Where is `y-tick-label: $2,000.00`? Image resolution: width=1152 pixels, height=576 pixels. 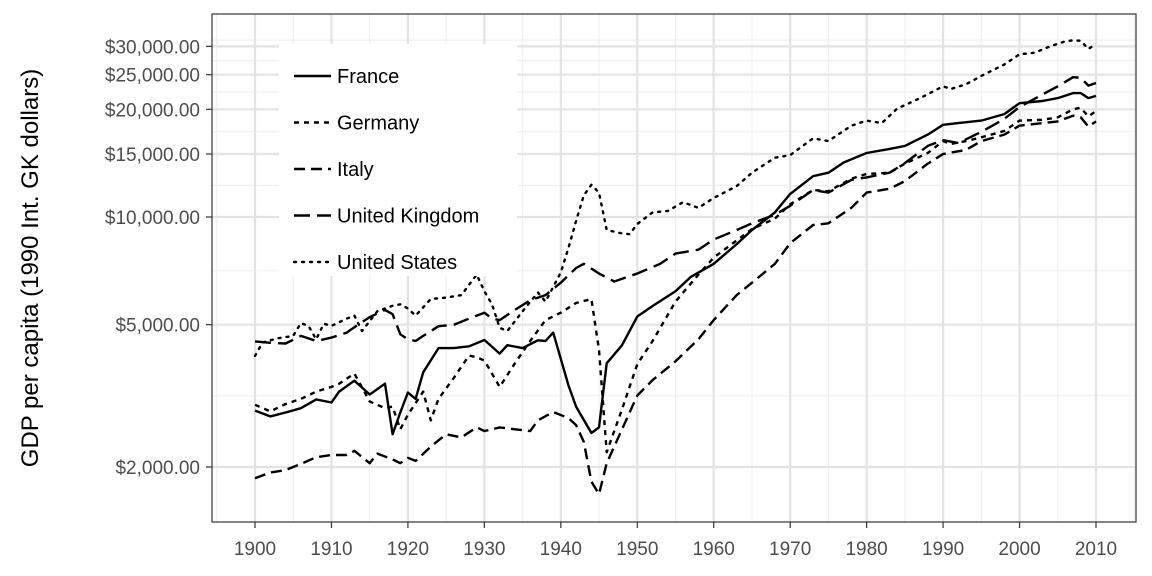 y-tick-label: $2,000.00 is located at coordinates (157, 468).